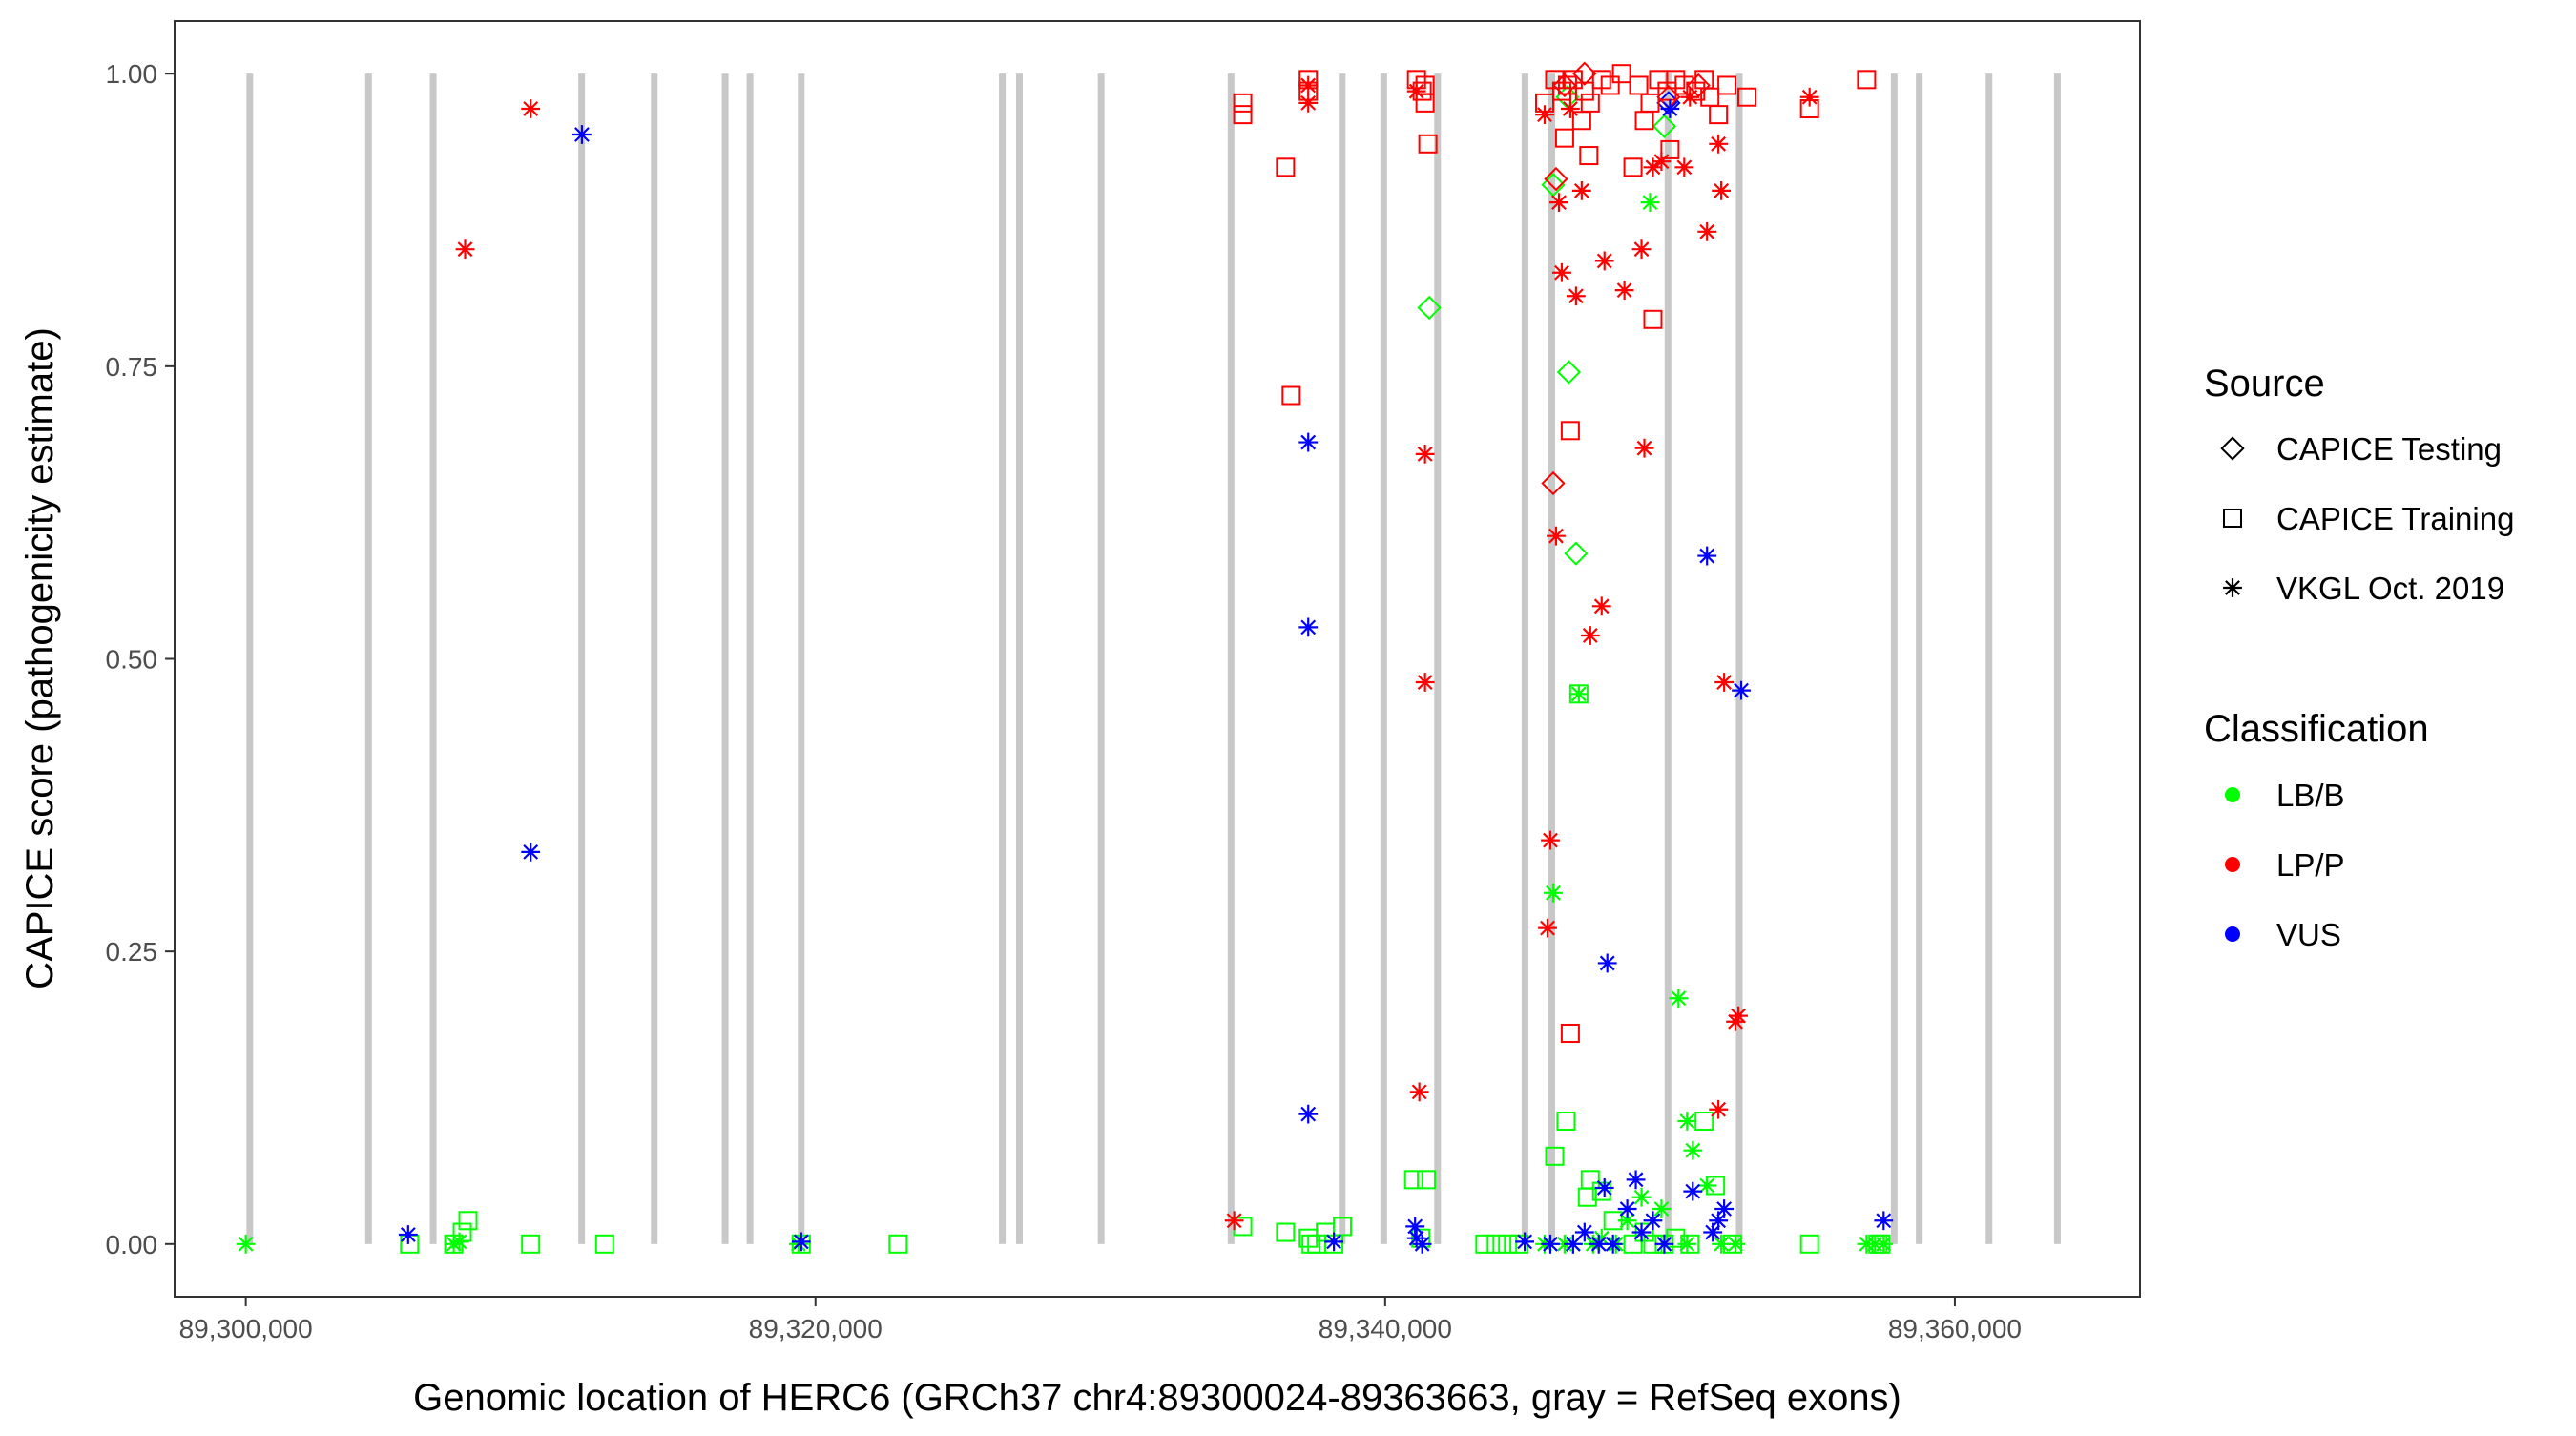 The width and height of the screenshot is (2576, 1436). I want to click on y-axis-title: CAPICE score (pathogenicity estimate), so click(40, 658).